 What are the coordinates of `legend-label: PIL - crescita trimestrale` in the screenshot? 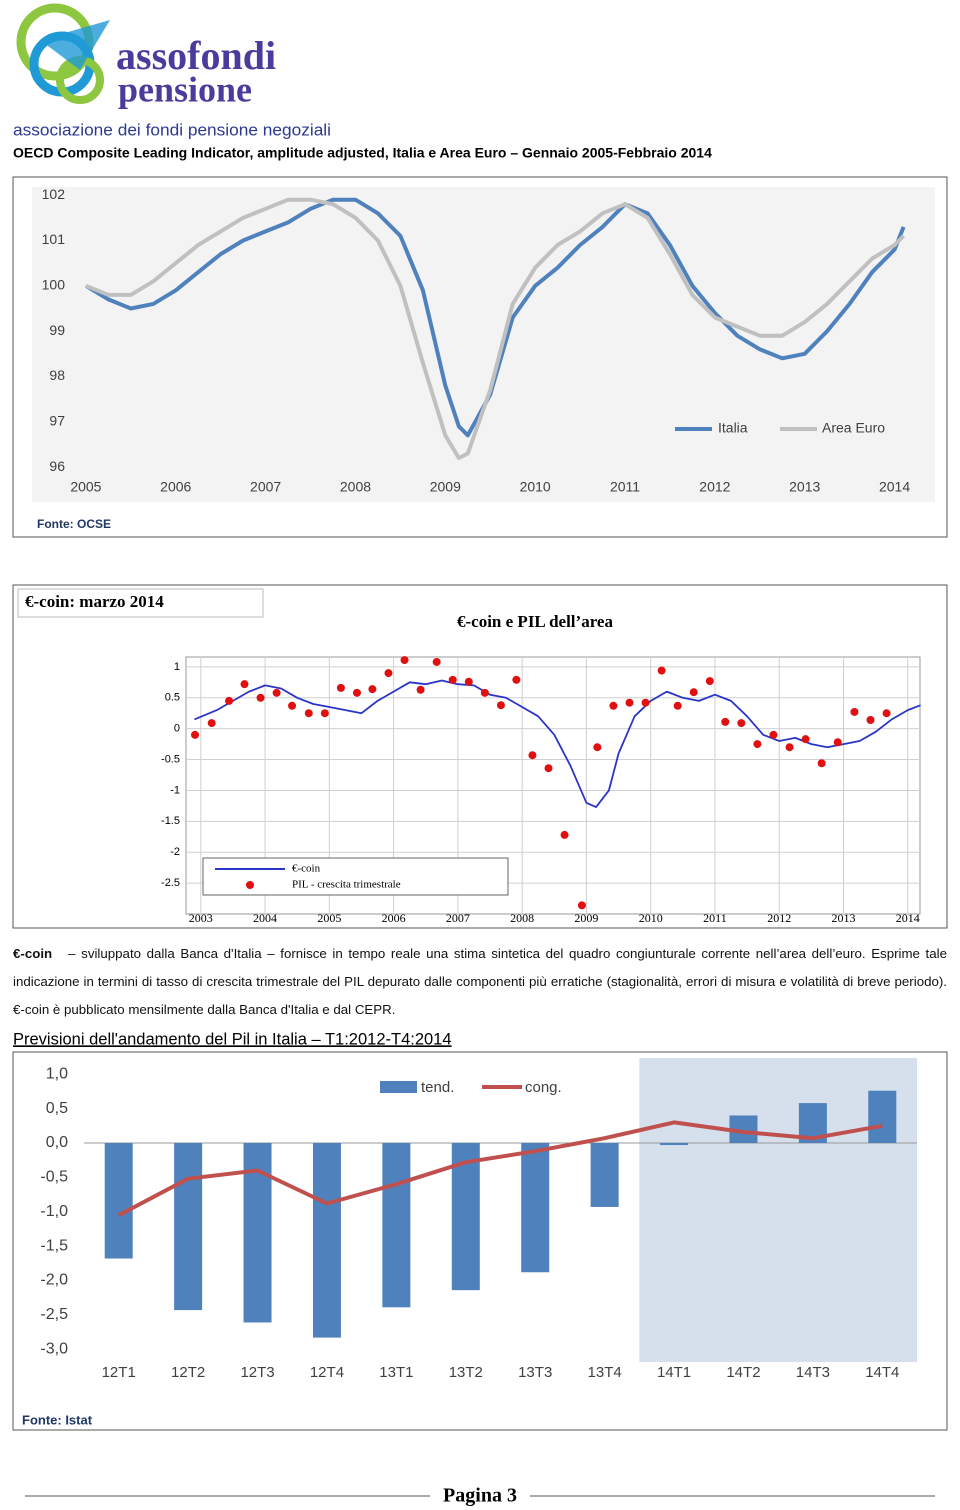 It's located at (346, 885).